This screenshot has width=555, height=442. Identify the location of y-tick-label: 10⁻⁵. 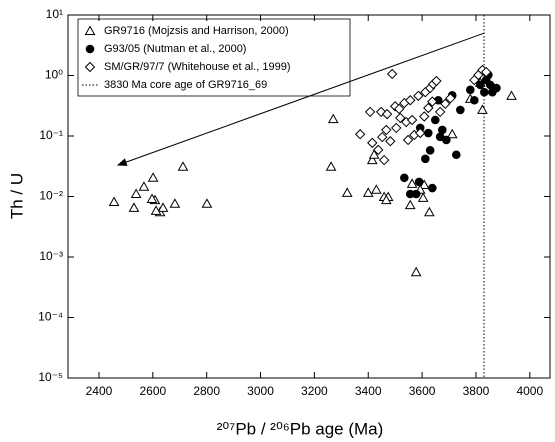
(50, 377).